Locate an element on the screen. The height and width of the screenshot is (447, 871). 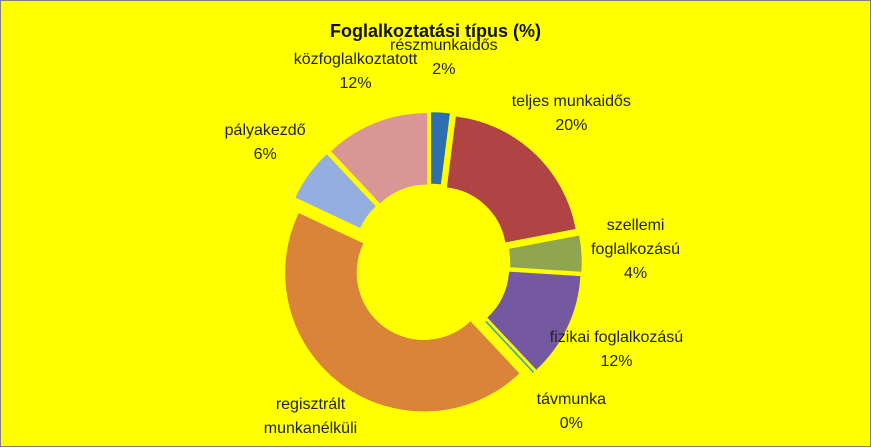
category-label: közfoglalkoztatott is located at coordinates (355, 60).